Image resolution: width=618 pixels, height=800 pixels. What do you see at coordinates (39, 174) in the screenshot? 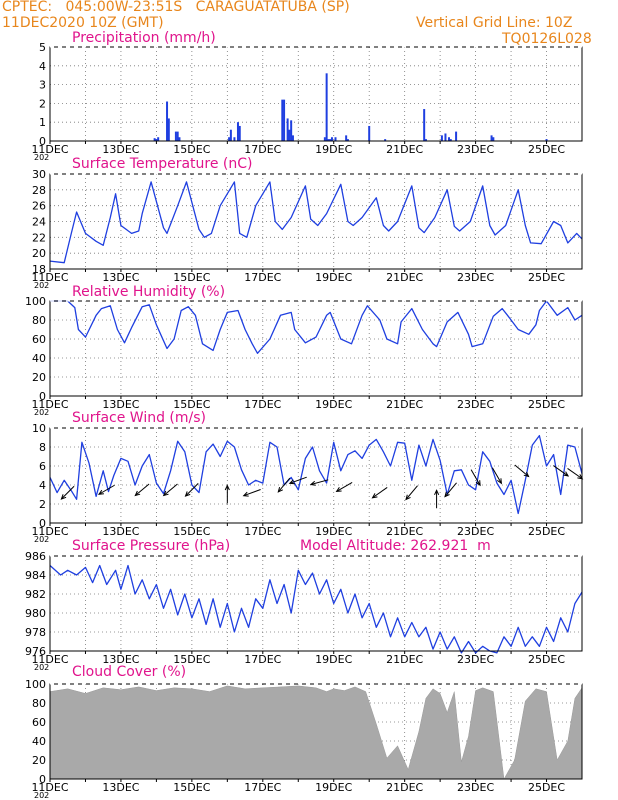
I see `y-tick-label: 30` at bounding box center [39, 174].